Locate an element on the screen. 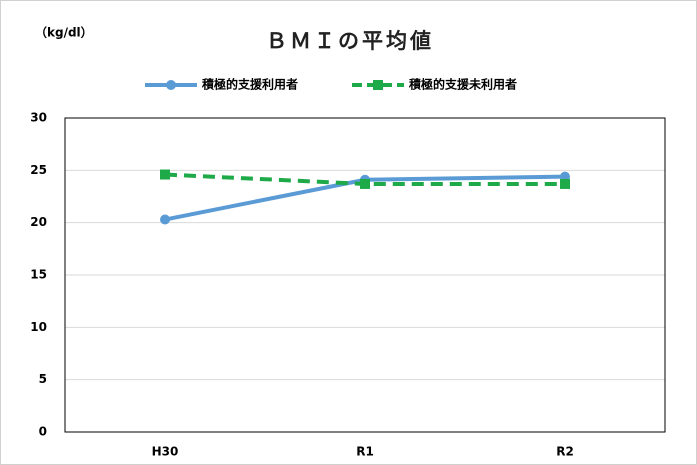  legend-label: 積極的支援利用者 is located at coordinates (249, 84).